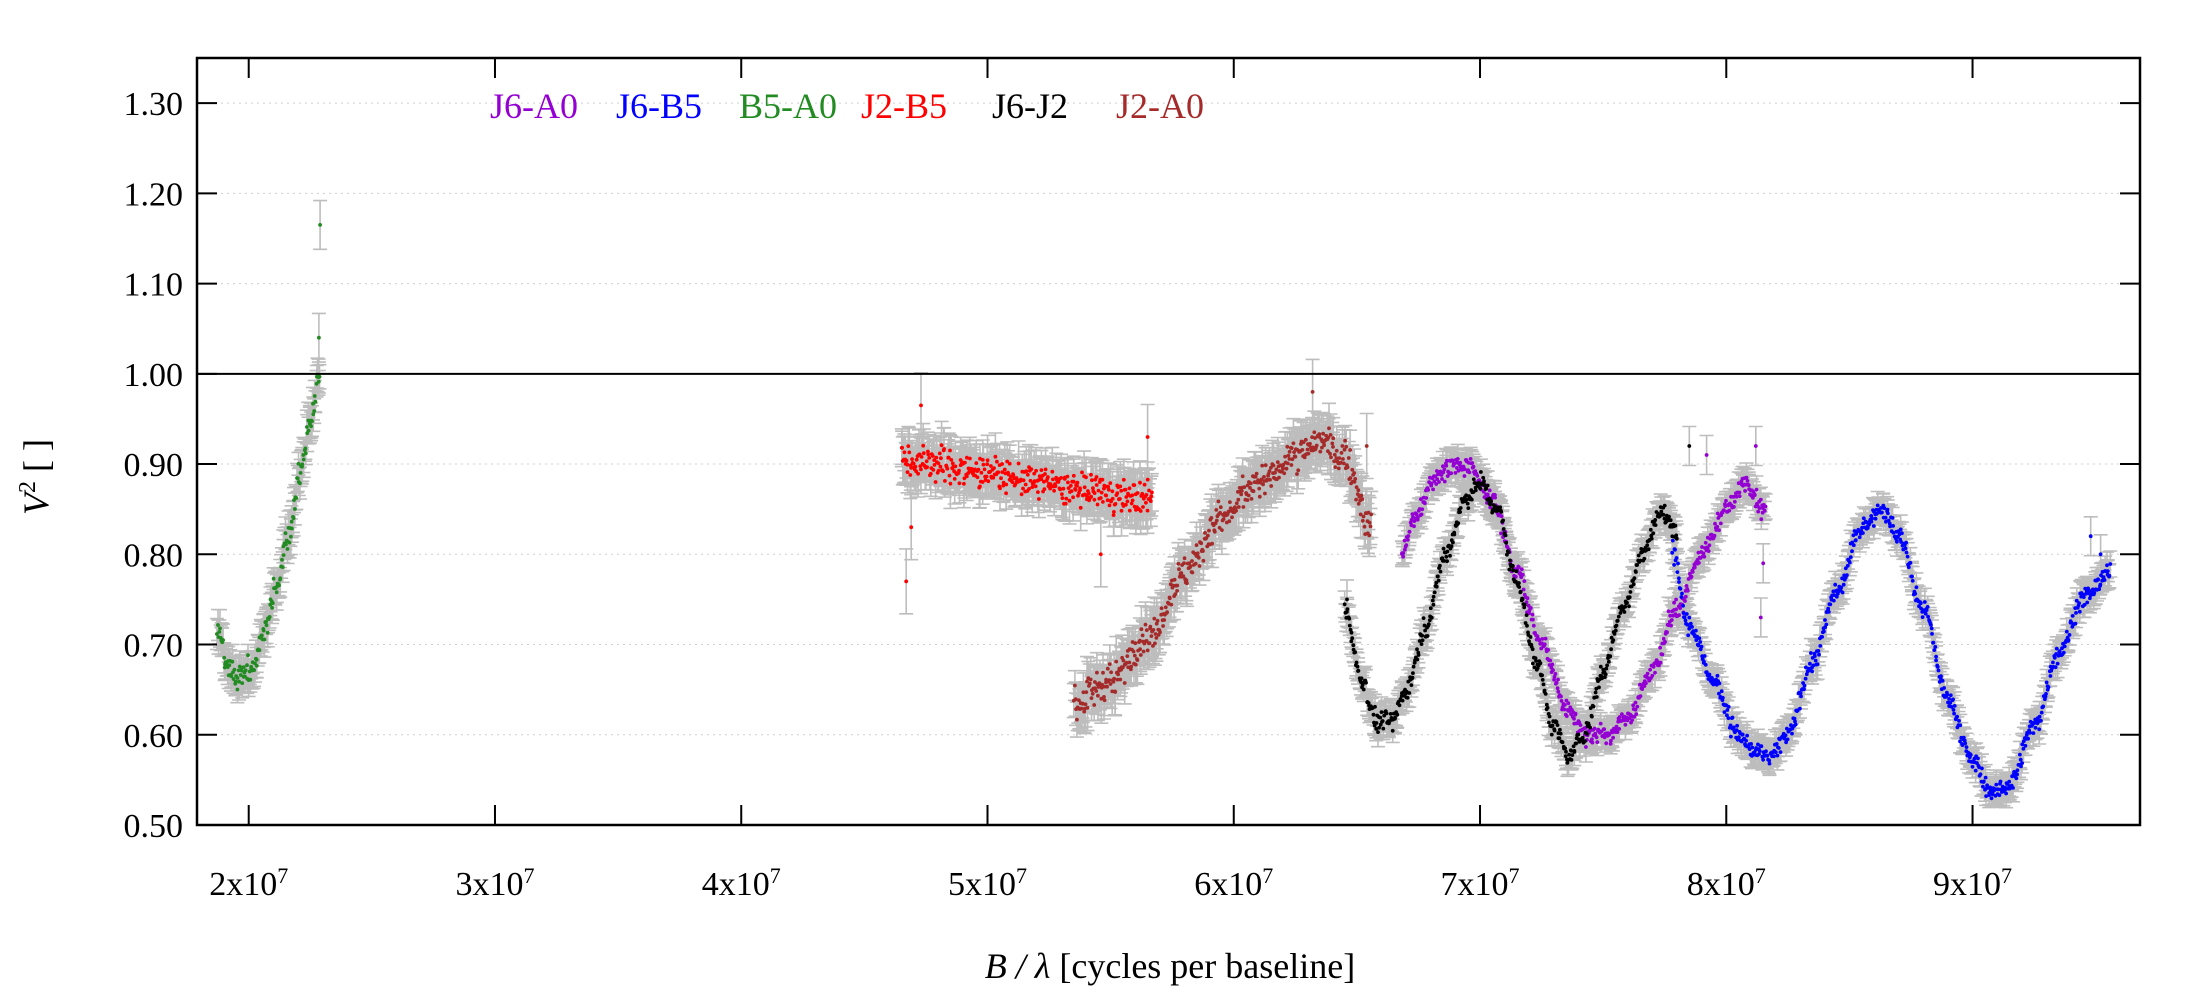 This screenshot has height=1000, width=2200. What do you see at coordinates (1018, 966) in the screenshot?
I see `x-axis-label-symbol: B / λ` at bounding box center [1018, 966].